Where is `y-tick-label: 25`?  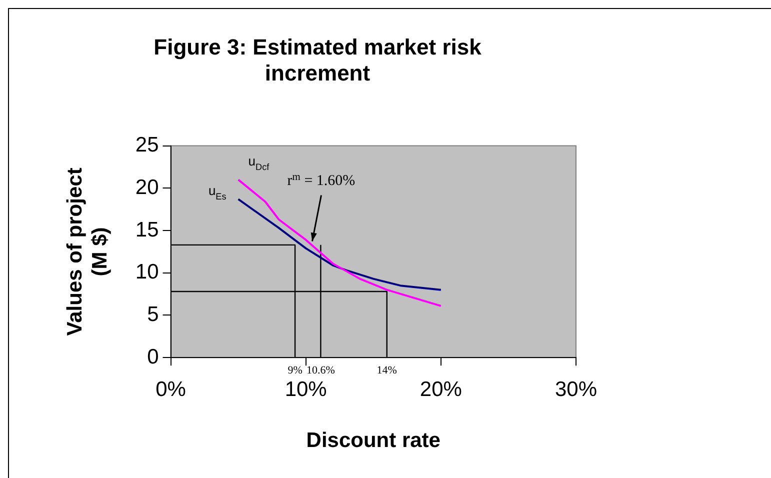
y-tick-label: 25 is located at coordinates (147, 145).